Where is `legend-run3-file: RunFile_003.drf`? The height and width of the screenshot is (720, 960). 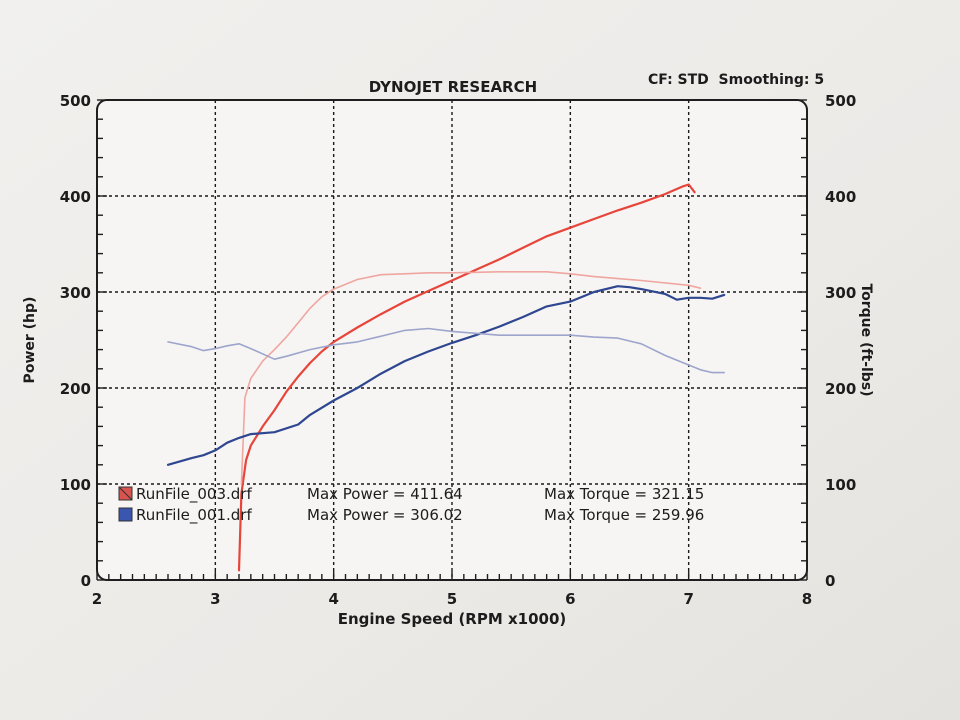 legend-run3-file: RunFile_003.drf is located at coordinates (194, 494).